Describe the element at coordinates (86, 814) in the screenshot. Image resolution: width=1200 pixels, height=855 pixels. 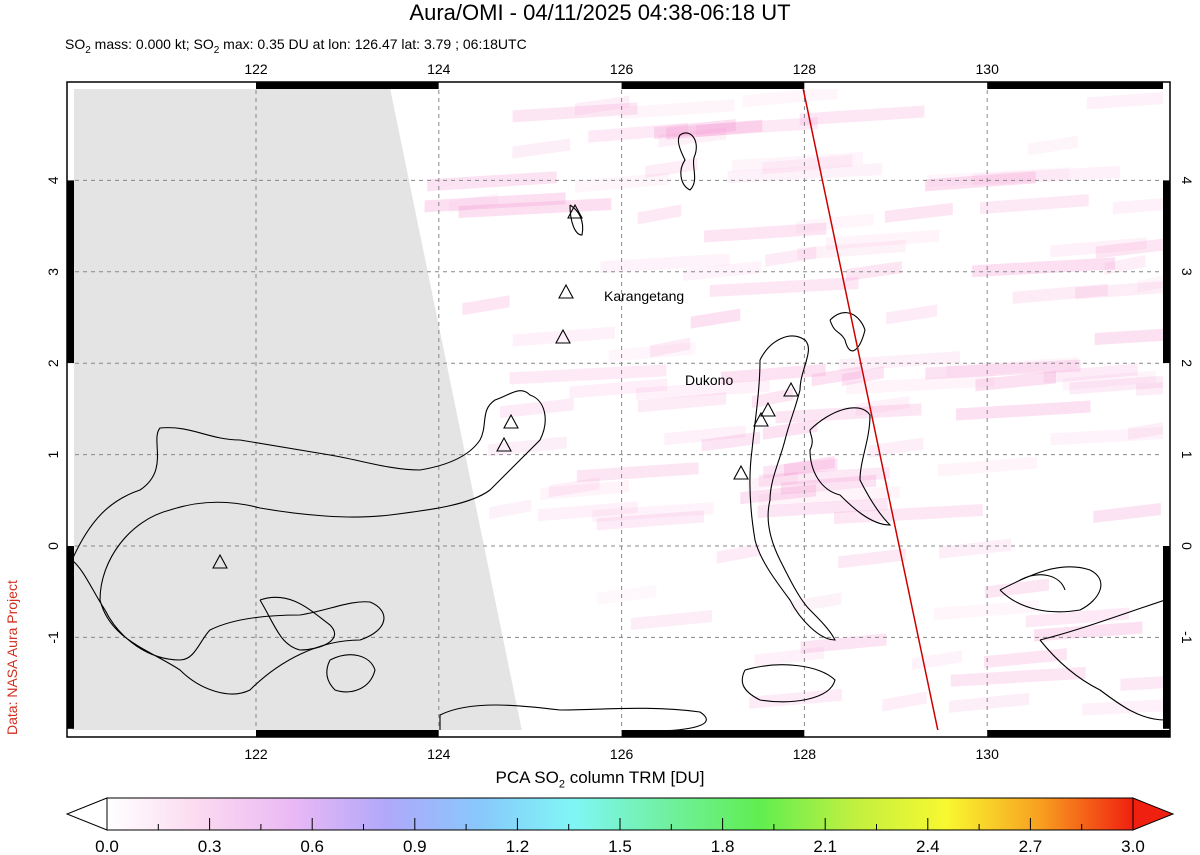
I see `colorbar-min-arrow` at that location.